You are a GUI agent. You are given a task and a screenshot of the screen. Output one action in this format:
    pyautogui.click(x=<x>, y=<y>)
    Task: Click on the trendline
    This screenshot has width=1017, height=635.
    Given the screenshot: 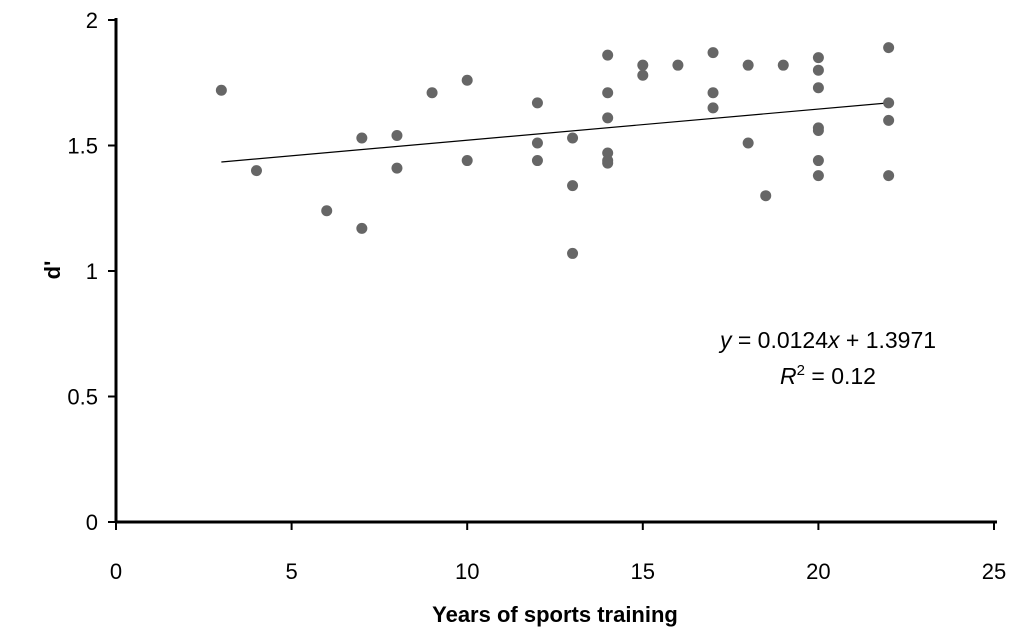 What is the action you would take?
    pyautogui.click(x=554, y=132)
    